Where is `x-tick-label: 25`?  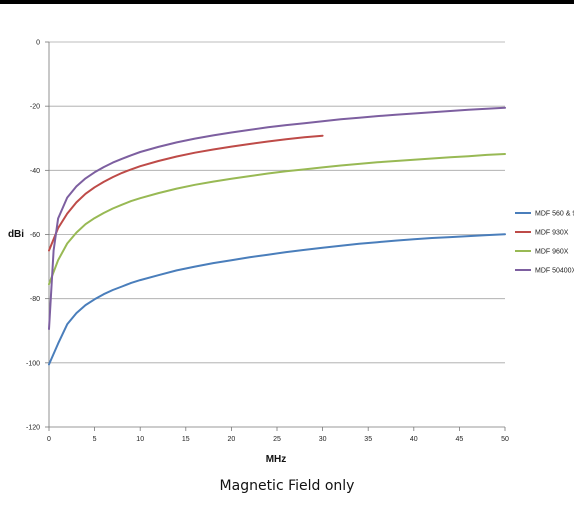
x-tick-label: 25 is located at coordinates (277, 439).